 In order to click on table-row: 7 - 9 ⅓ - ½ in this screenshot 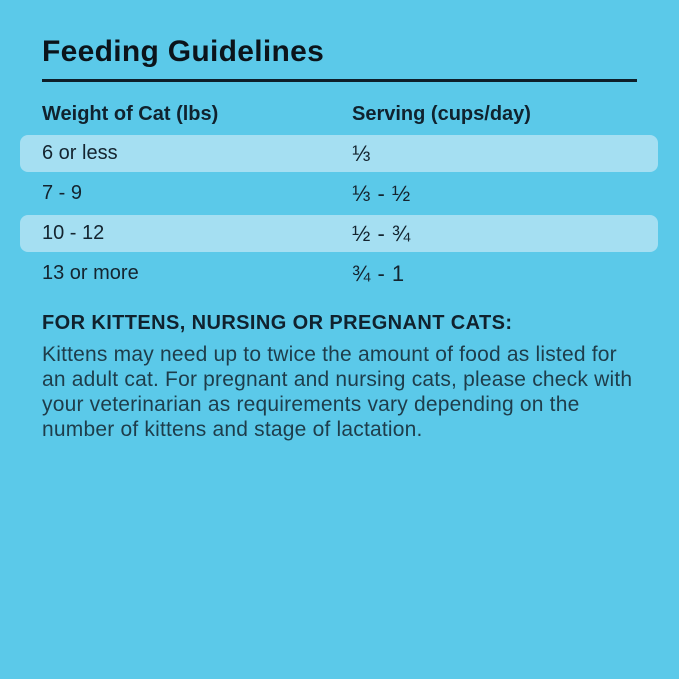, I will do `click(339, 193)`.